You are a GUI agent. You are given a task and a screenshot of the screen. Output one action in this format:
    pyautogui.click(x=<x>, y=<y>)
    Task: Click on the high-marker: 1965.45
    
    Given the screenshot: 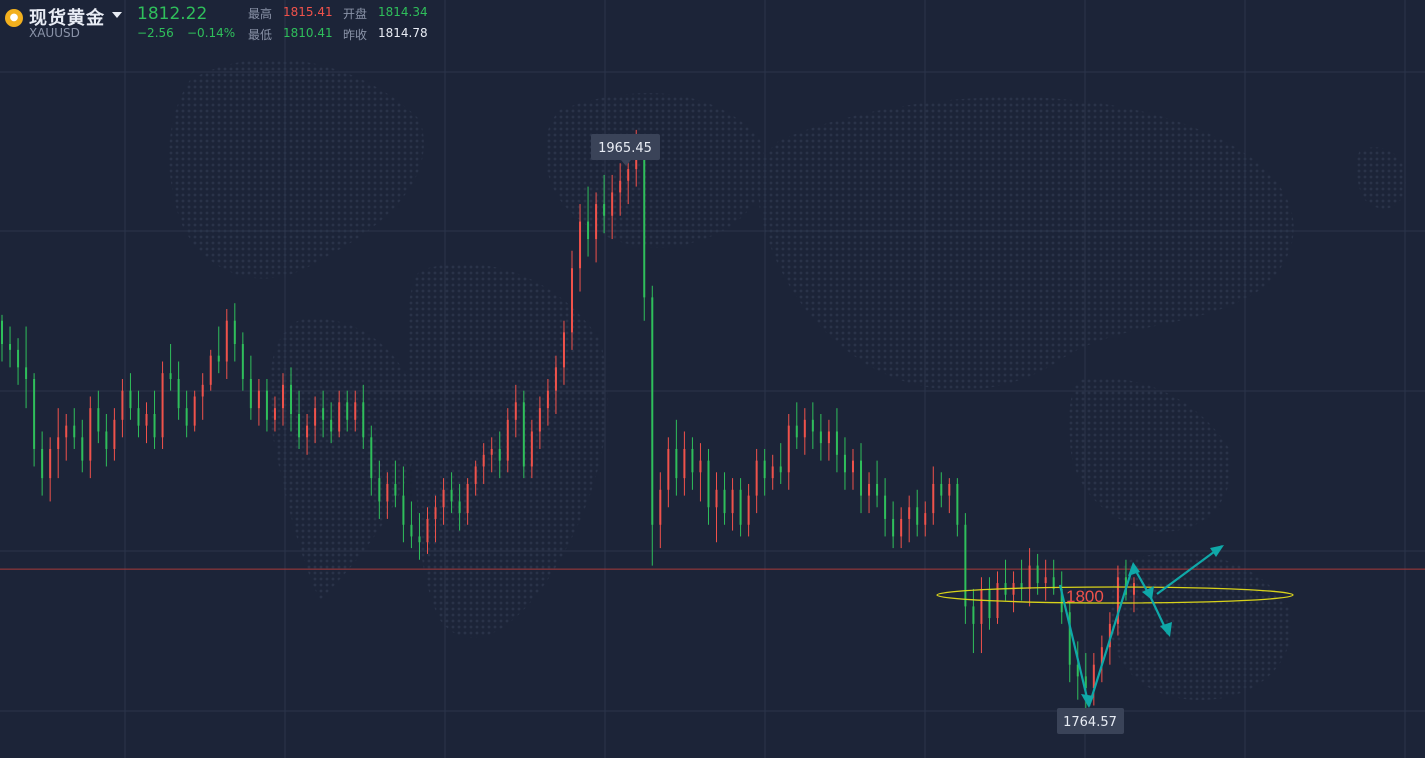 What is the action you would take?
    pyautogui.click(x=625, y=150)
    